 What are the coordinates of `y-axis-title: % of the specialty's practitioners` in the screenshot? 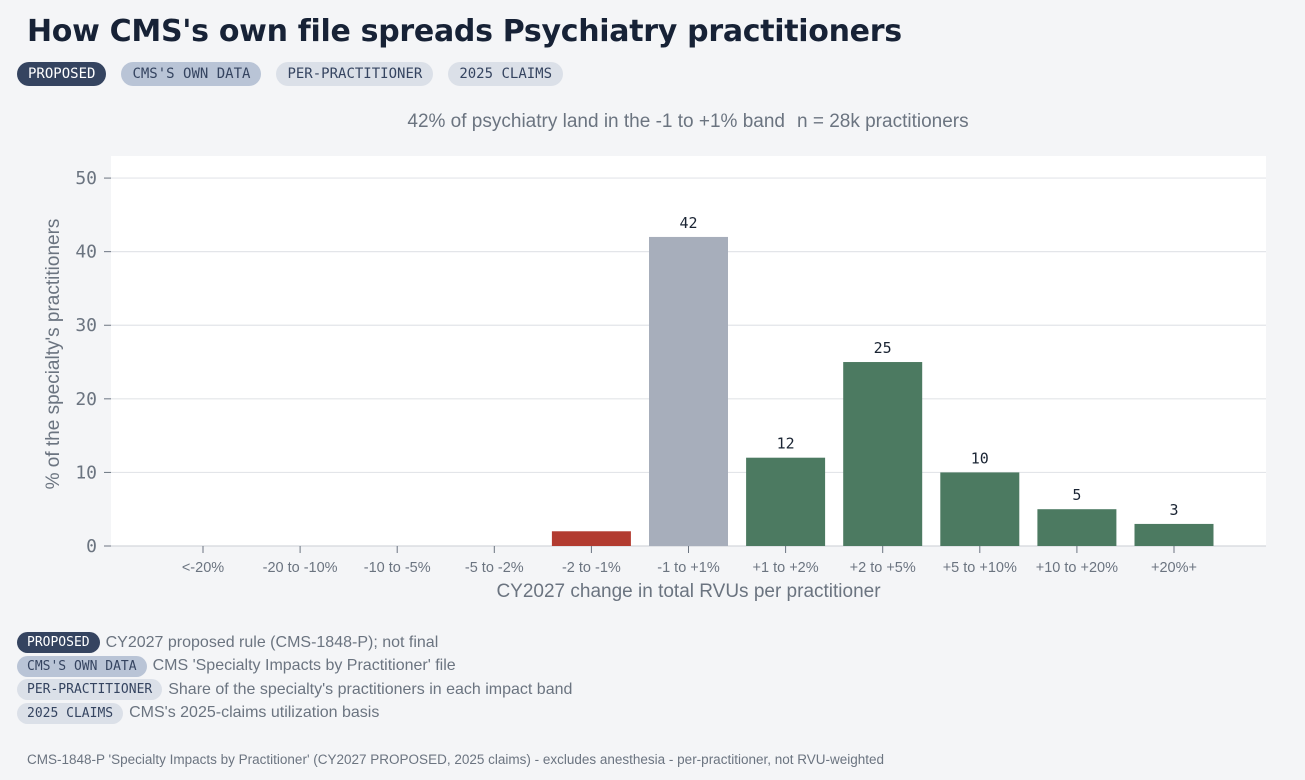 It's located at (53, 354).